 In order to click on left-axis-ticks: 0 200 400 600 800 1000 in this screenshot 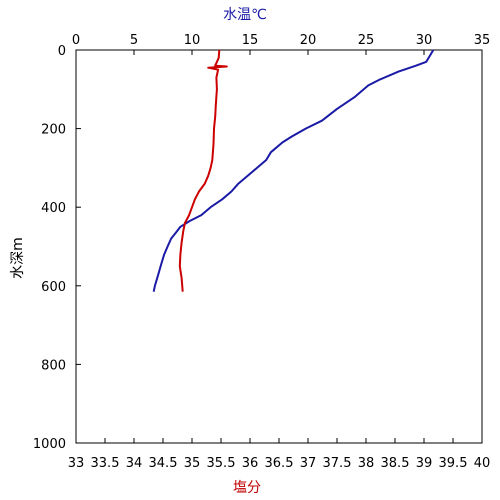, I will do `click(57, 248)`.